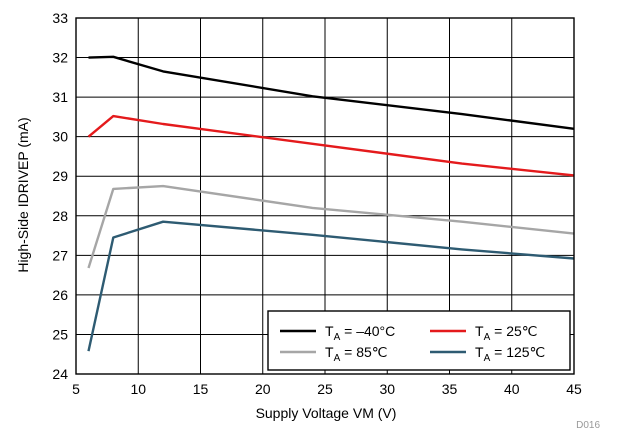 This screenshot has width=644, height=435. I want to click on x-tick-label: 40, so click(512, 389).